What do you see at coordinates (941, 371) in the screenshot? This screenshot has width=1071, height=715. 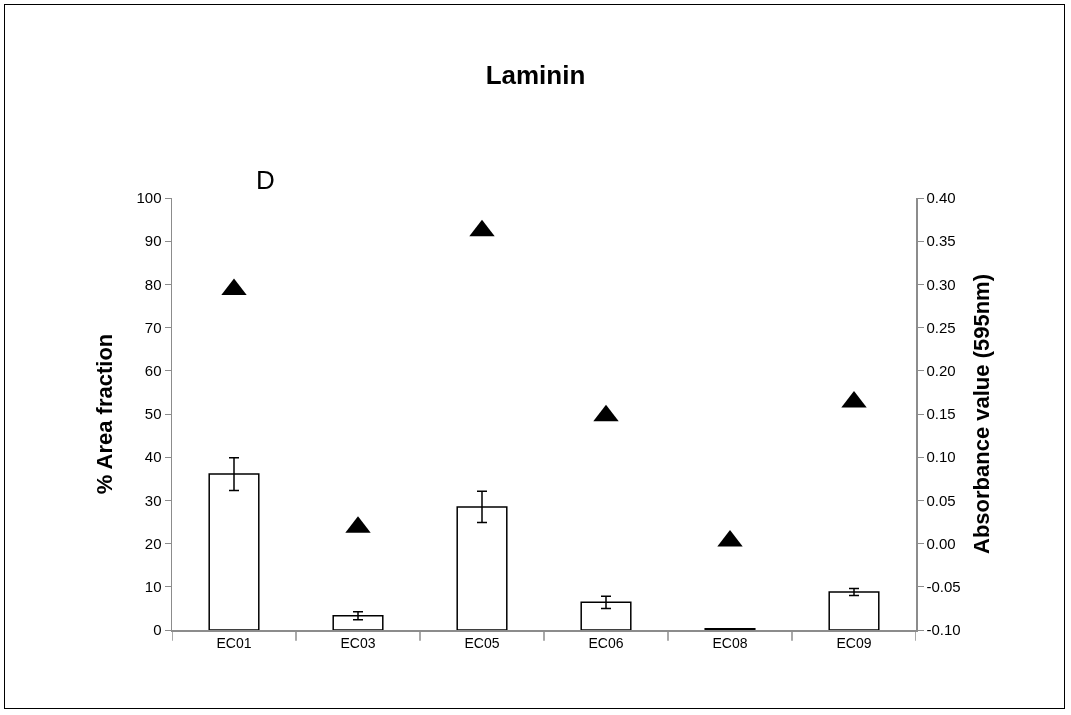 I see `y2-tick-label: 0.20` at bounding box center [941, 371].